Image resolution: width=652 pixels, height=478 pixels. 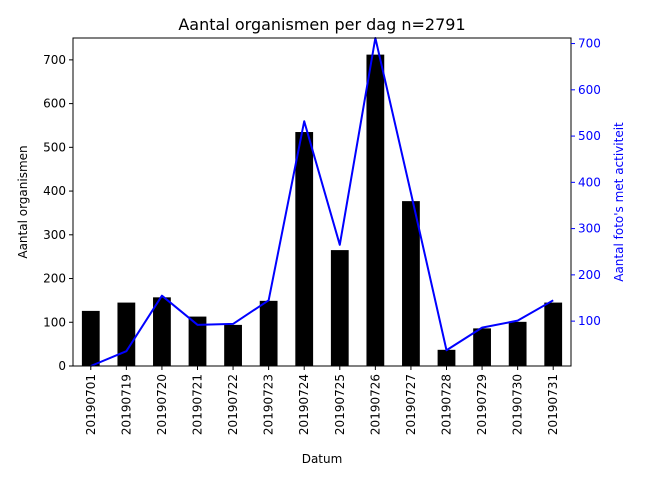 I want to click on y2-tick-label: 700, so click(x=589, y=44).